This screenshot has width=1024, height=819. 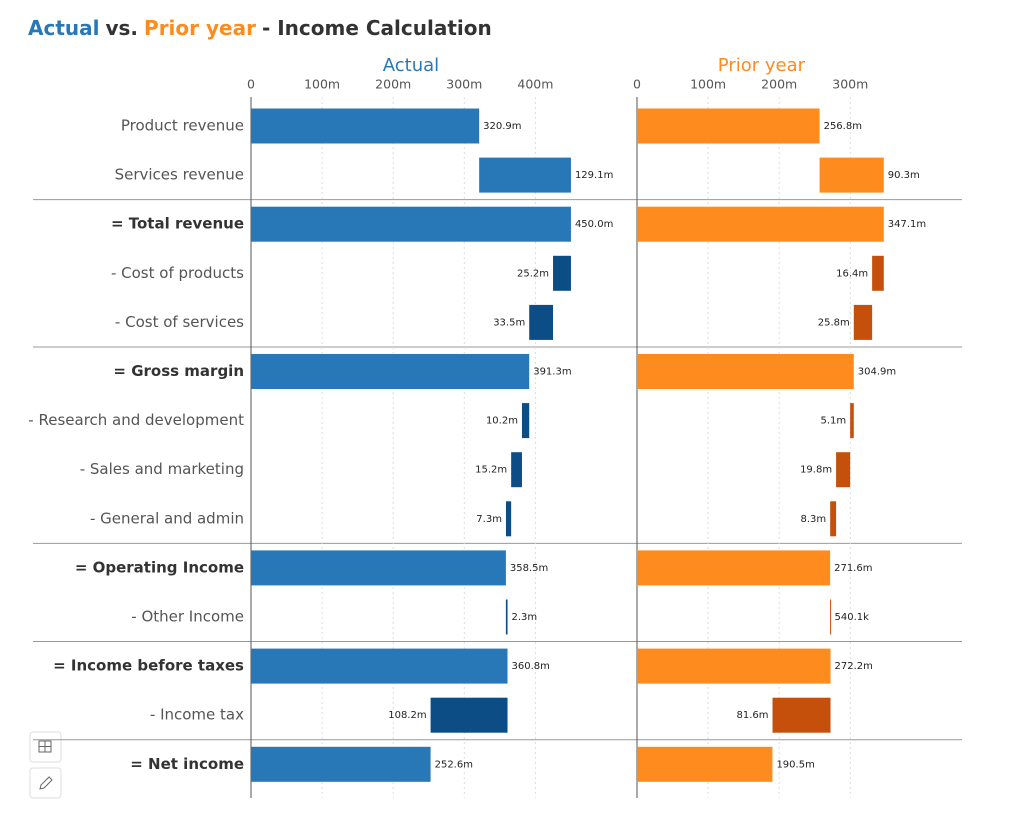 What do you see at coordinates (851, 617) in the screenshot?
I see `value-label: 540.1k` at bounding box center [851, 617].